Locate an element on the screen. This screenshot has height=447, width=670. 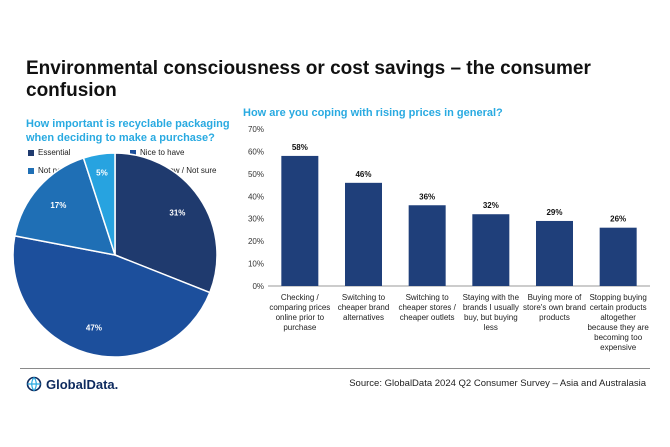
y-tick-label: 50% is located at coordinates (256, 174).